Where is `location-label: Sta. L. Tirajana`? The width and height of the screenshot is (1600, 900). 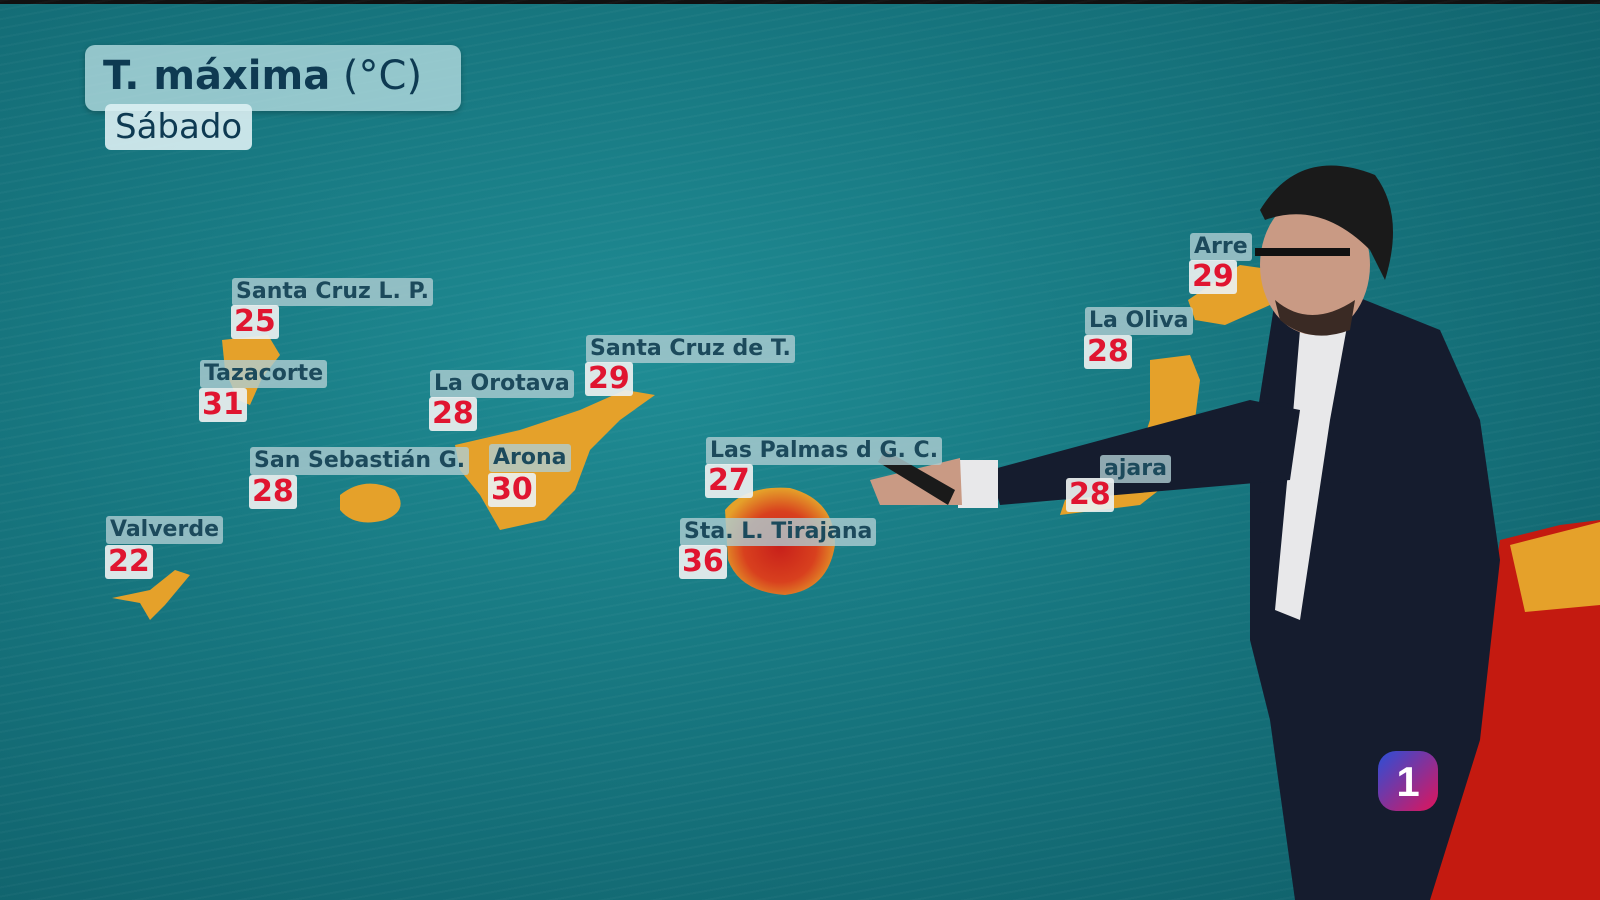
location-label: Sta. L. Tirajana is located at coordinates (778, 532).